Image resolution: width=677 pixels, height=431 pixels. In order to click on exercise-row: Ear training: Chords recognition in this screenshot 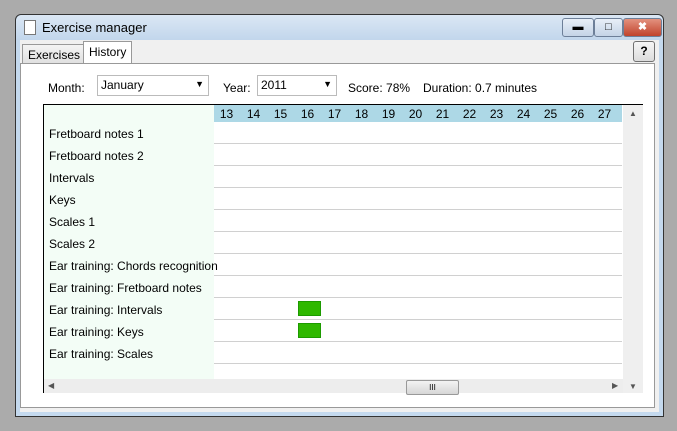, I will do `click(333, 265)`.